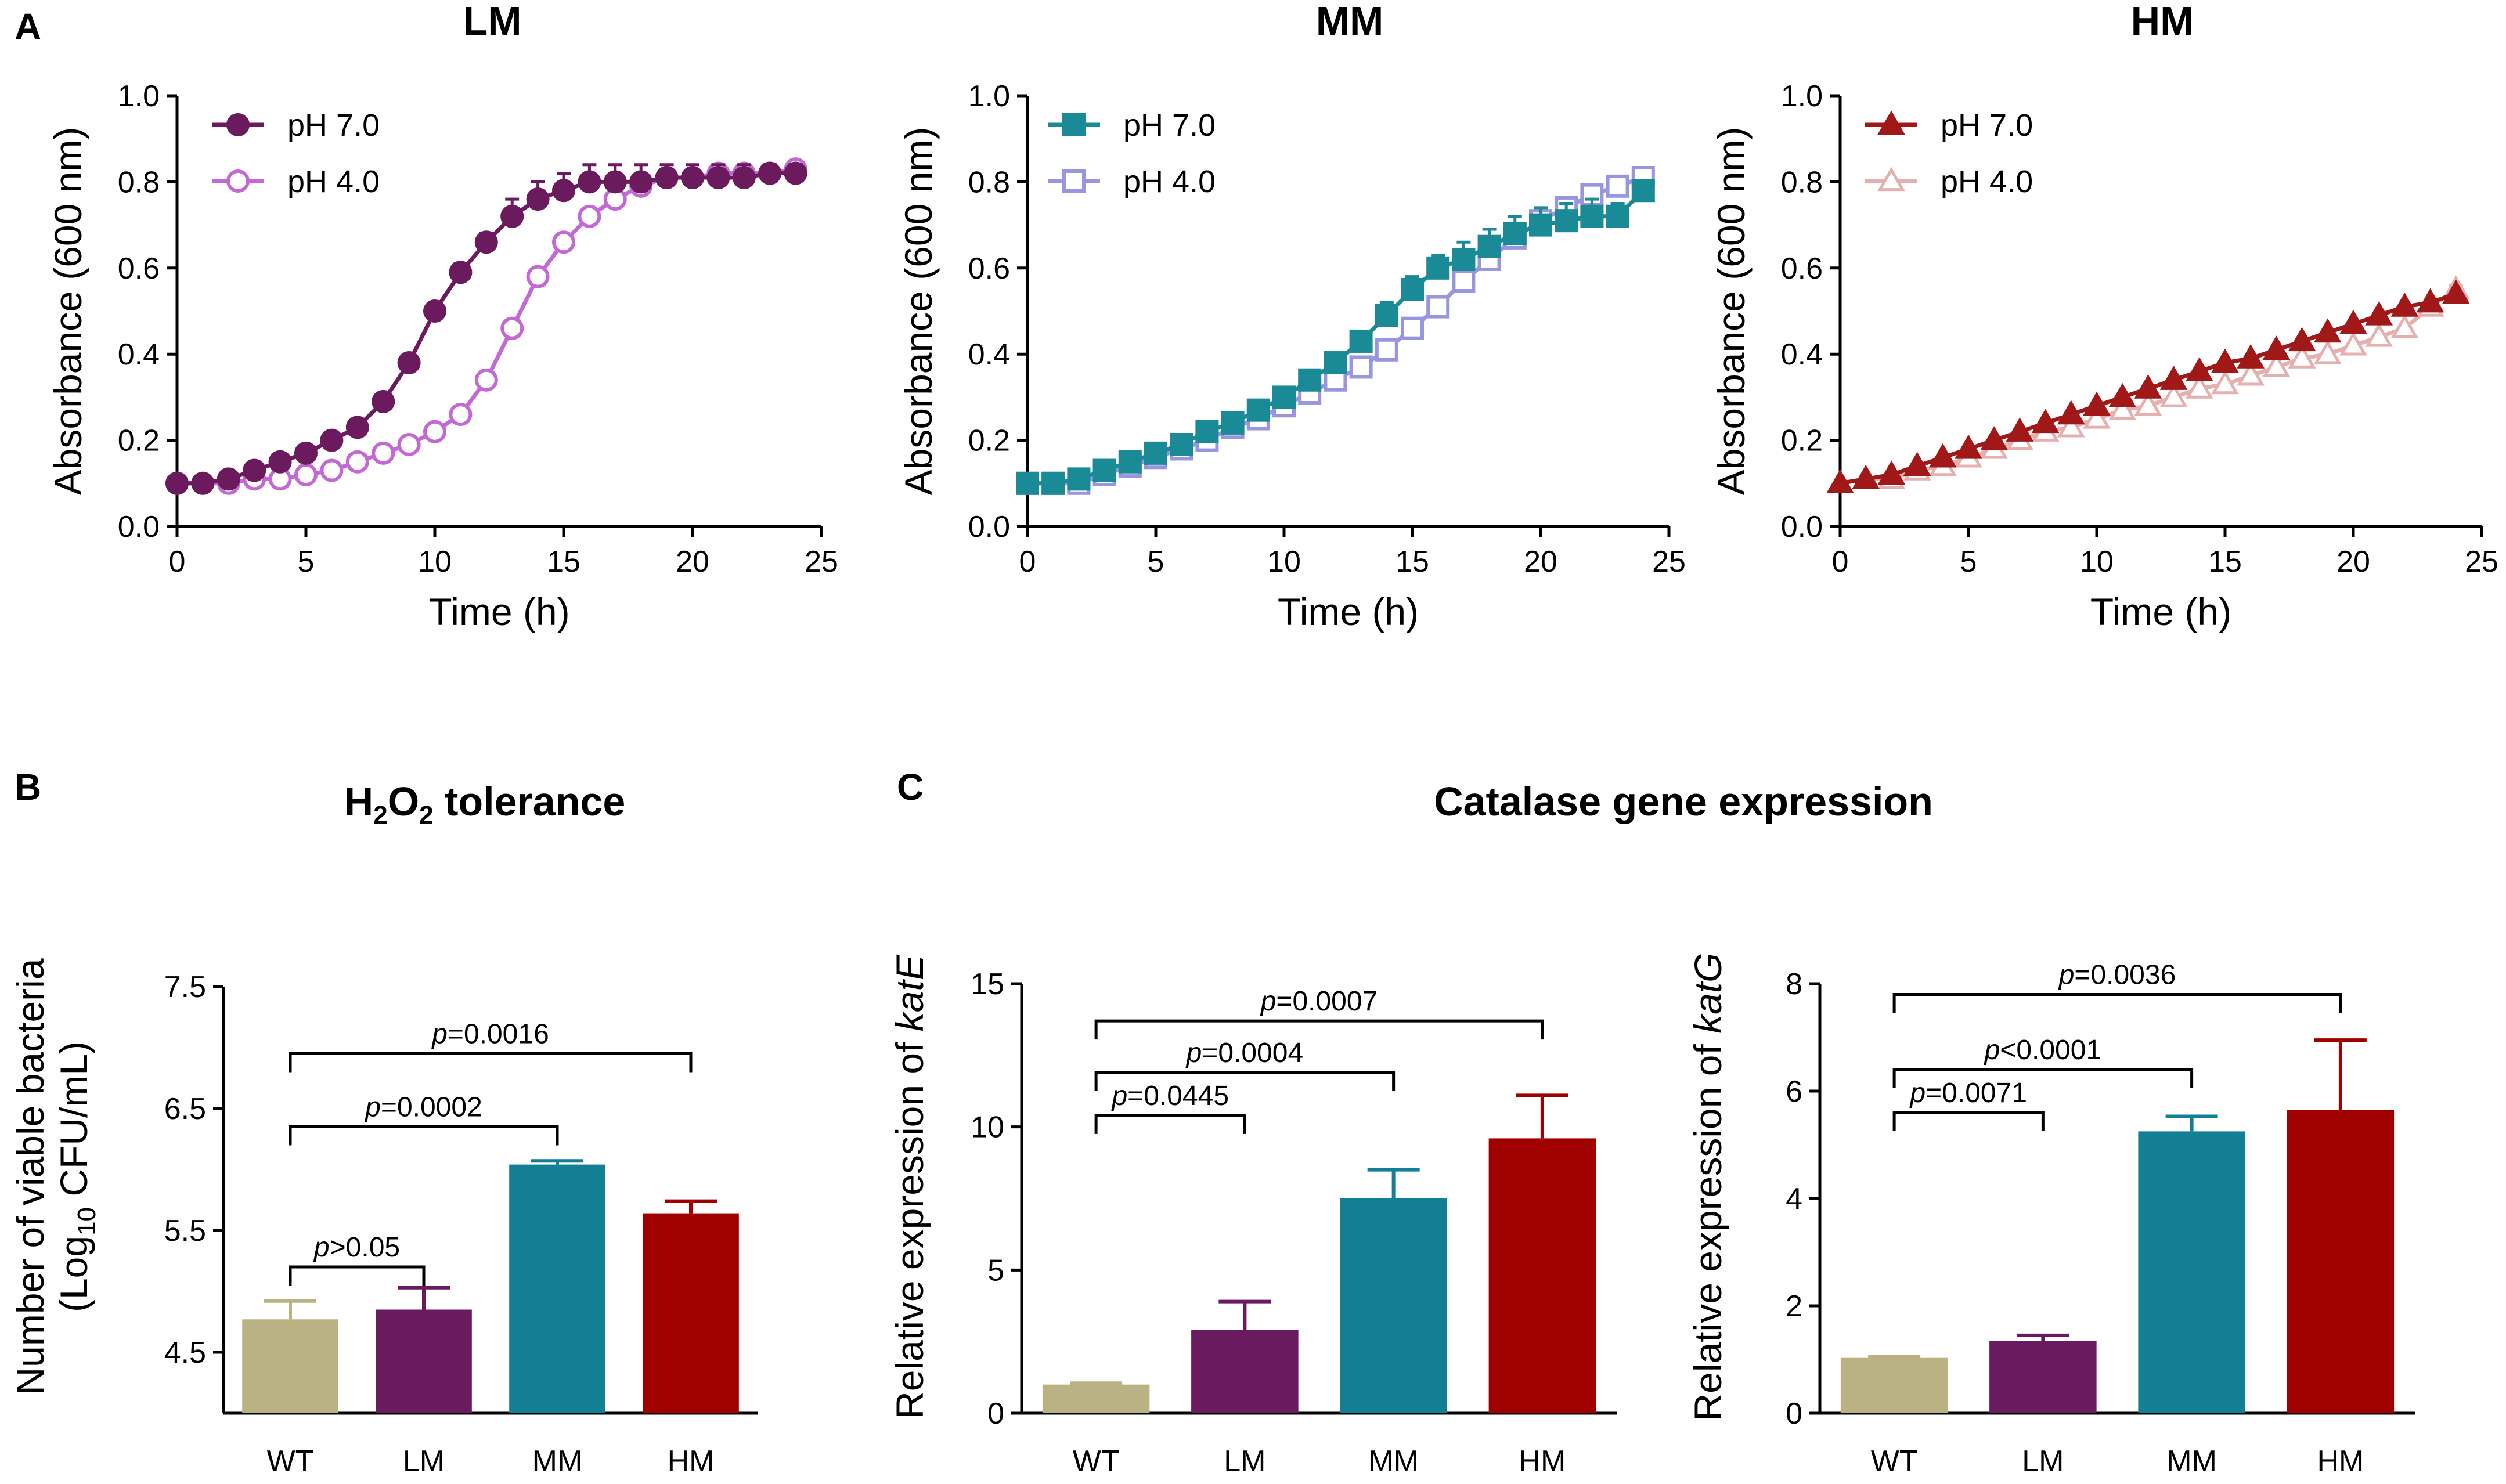 Image resolution: width=2506 pixels, height=1484 pixels. I want to click on legend-label: pH 4.0, so click(333, 181).